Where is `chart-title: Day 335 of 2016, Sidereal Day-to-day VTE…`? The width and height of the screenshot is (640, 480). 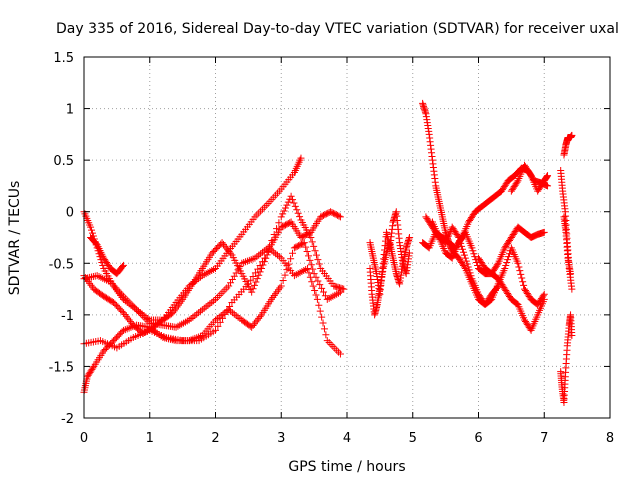 chart-title: Day 335 of 2016, Sidereal Day-to-day VTE… is located at coordinates (337, 29).